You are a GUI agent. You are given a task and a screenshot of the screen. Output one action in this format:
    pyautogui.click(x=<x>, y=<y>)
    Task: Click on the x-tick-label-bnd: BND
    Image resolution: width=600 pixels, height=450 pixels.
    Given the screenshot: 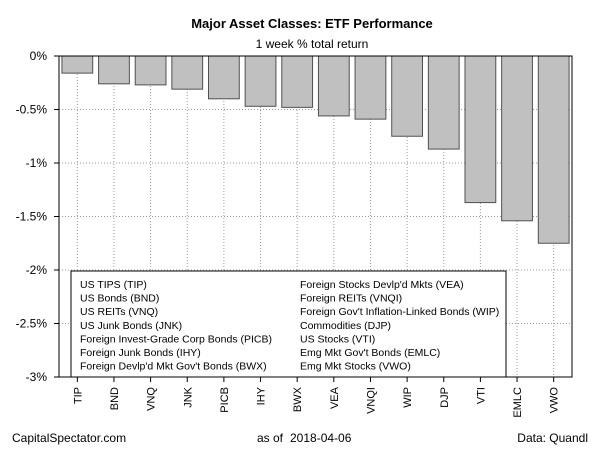 What is the action you would take?
    pyautogui.click(x=115, y=398)
    